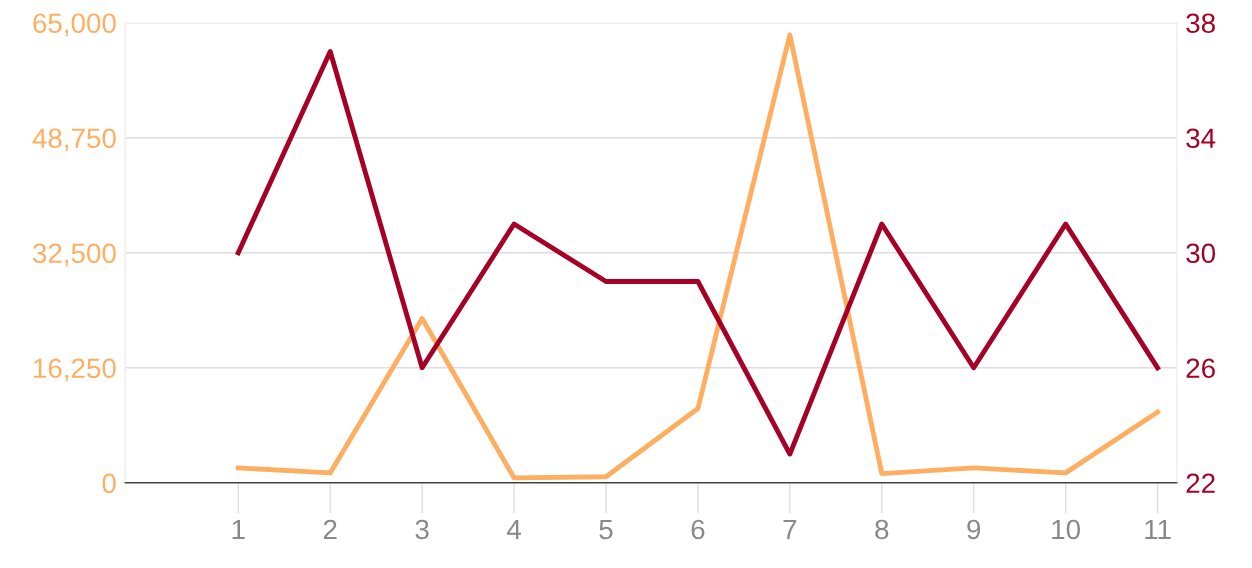 The image size is (1252, 568). I want to click on x-tick-label: 9, so click(974, 529).